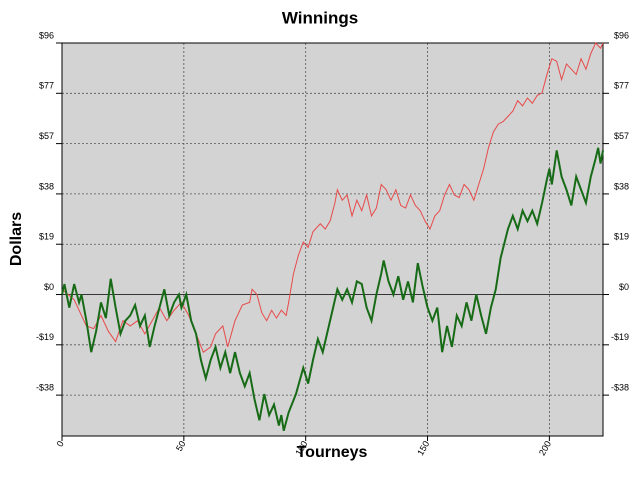 Image resolution: width=640 pixels, height=498 pixels. Describe the element at coordinates (332, 452) in the screenshot. I see `x-axis-title: Tourneys` at that location.